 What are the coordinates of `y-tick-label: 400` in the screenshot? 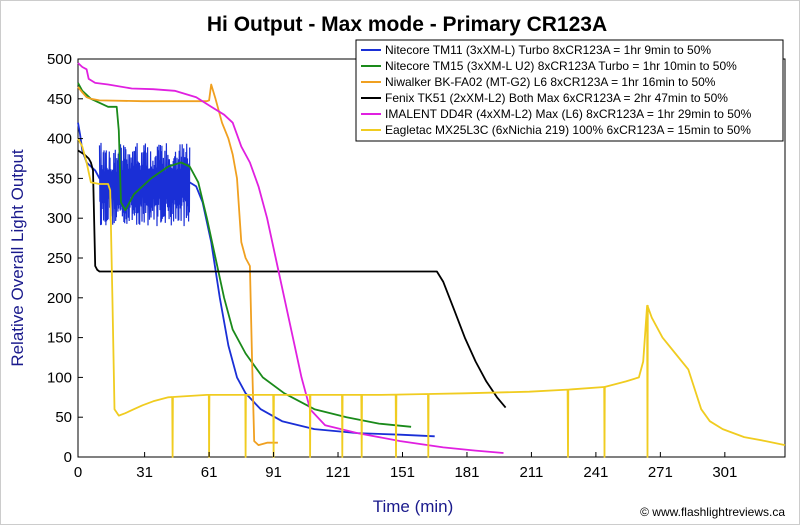 It's located at (59, 139).